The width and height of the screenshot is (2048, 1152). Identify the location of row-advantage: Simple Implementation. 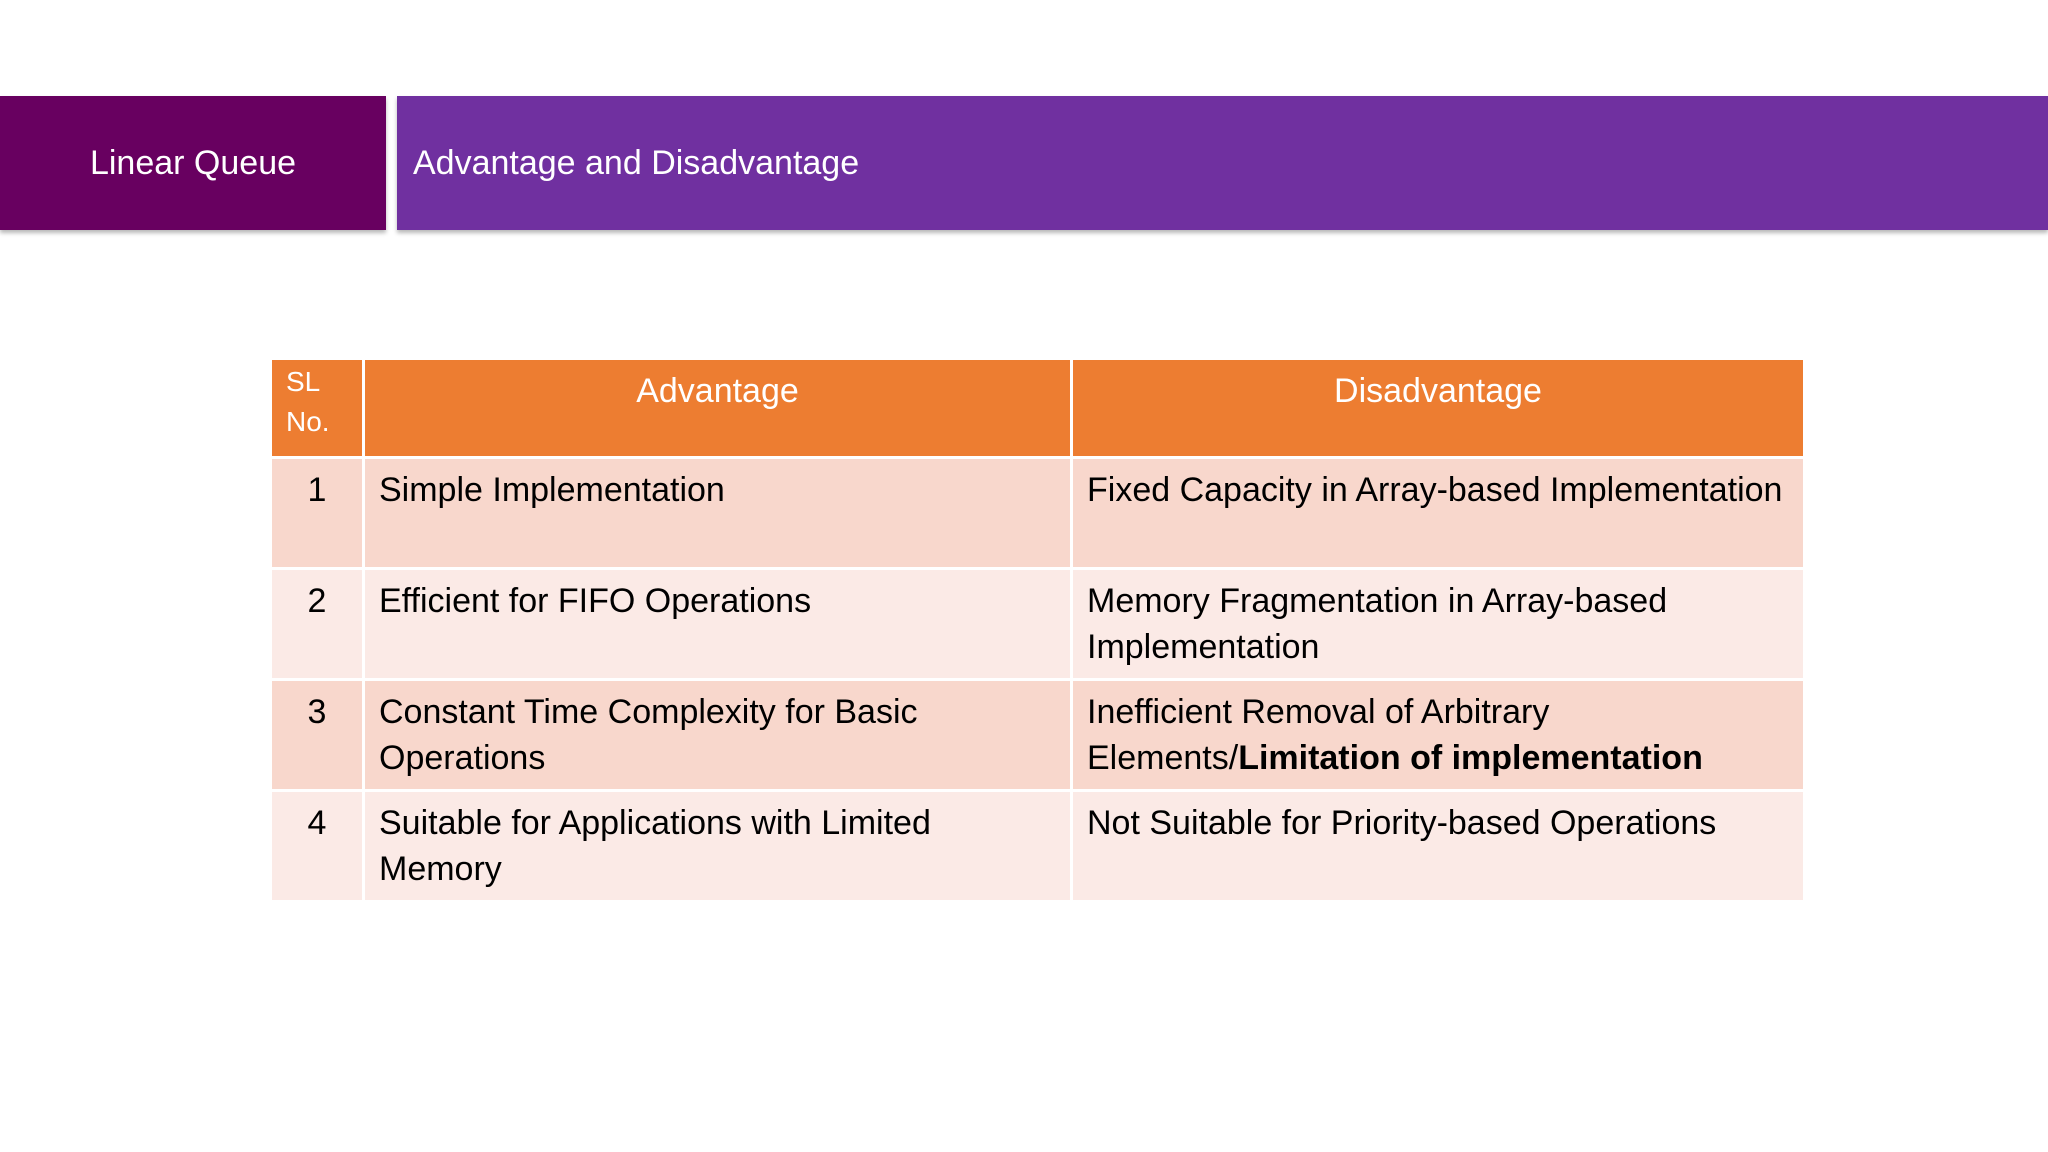
(717, 513).